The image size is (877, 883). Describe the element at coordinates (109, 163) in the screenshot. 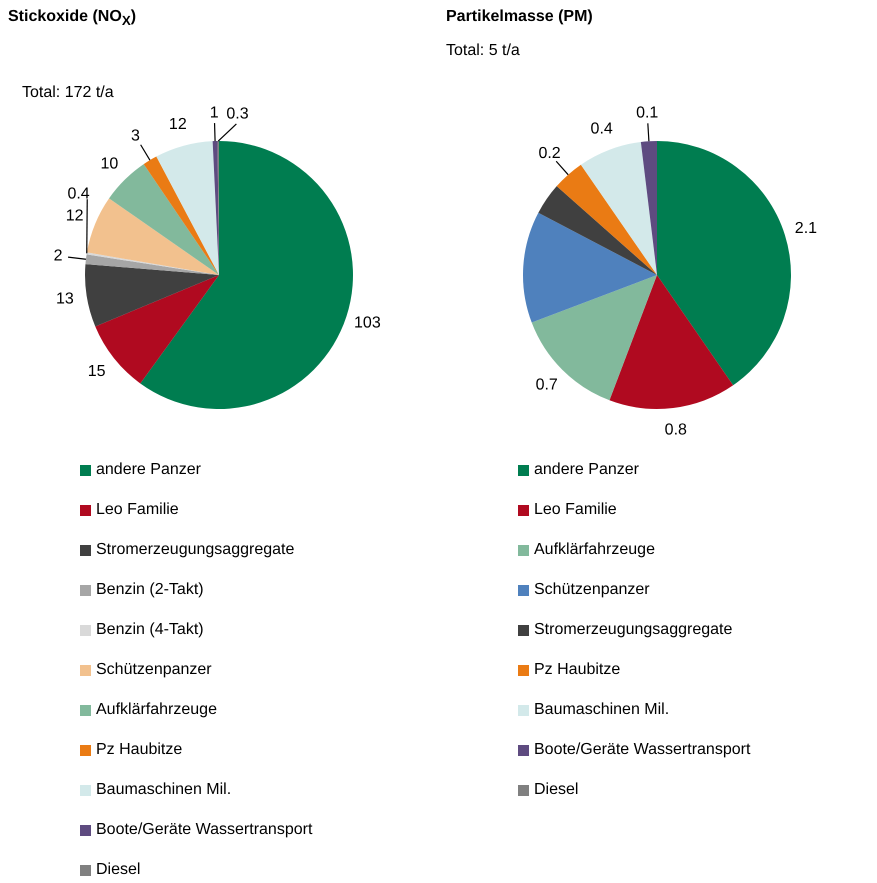

I see `data-label: 10` at that location.